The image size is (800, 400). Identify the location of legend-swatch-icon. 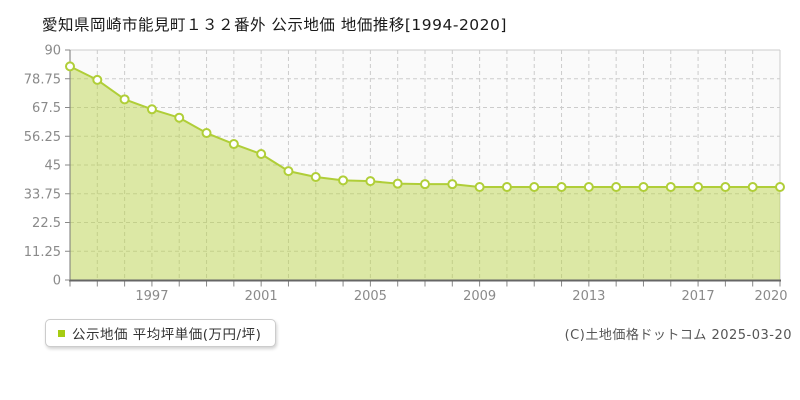
(61, 333).